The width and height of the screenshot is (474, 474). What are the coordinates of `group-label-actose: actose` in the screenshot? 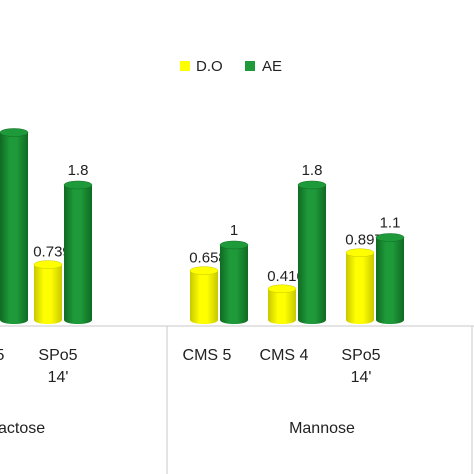 It's located at (22, 428).